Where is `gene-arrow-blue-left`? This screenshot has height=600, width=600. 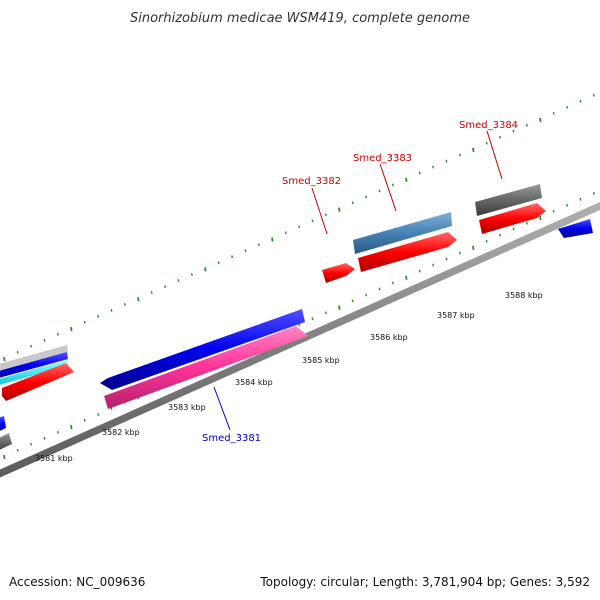
gene-arrow-blue-left is located at coordinates (34, 365).